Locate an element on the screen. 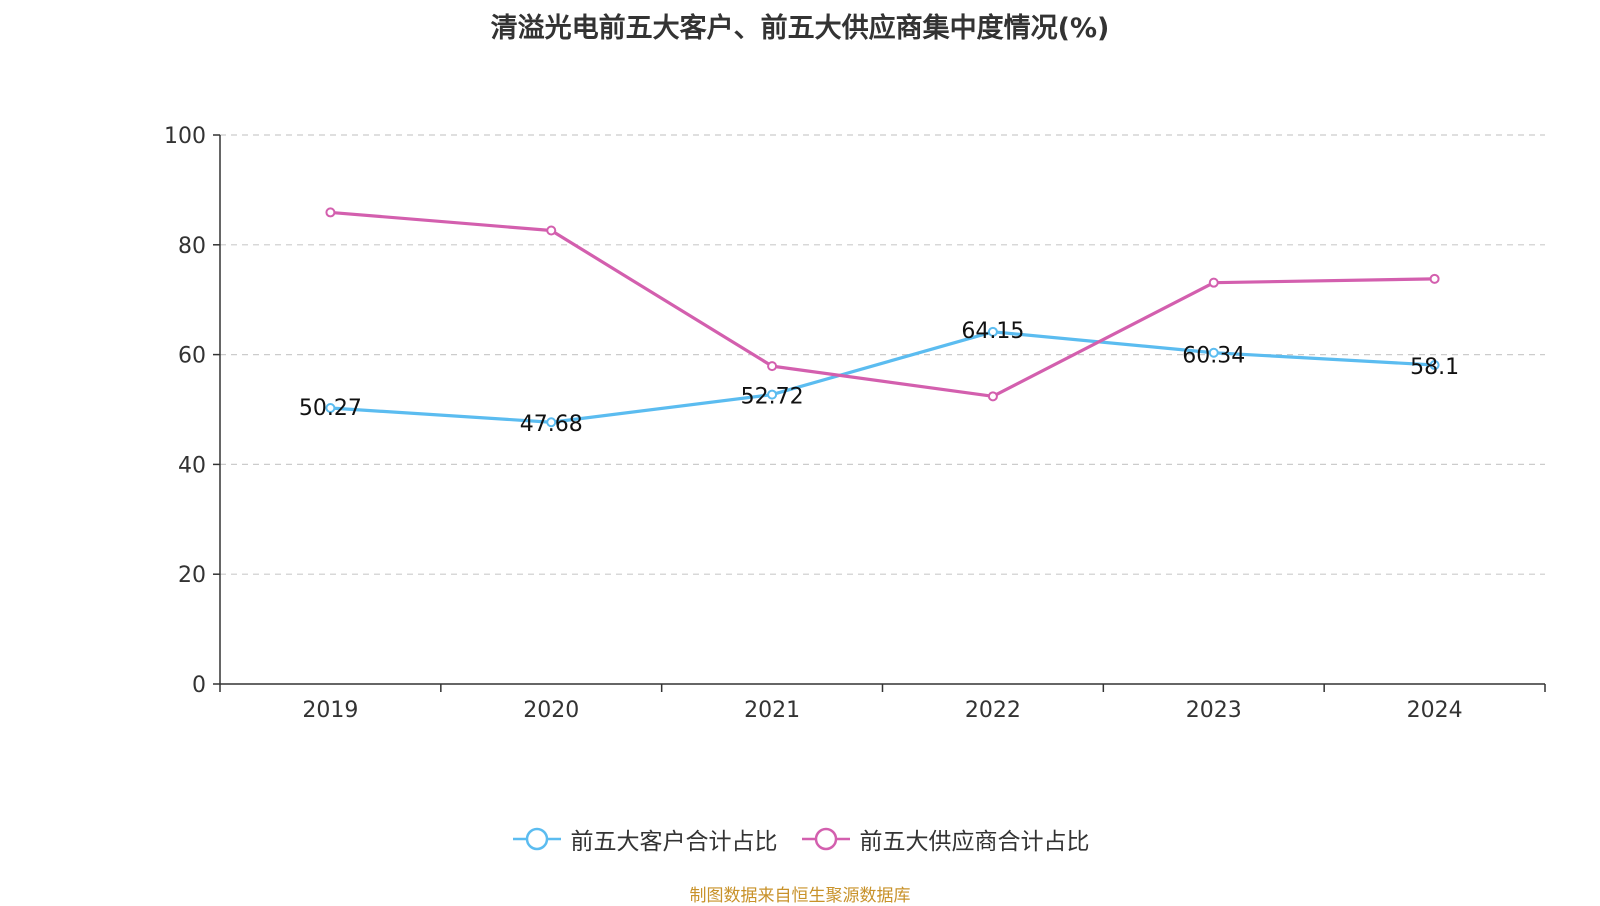  y-axis-ticks: 0 20 40 60 80 100 is located at coordinates (192, 411).